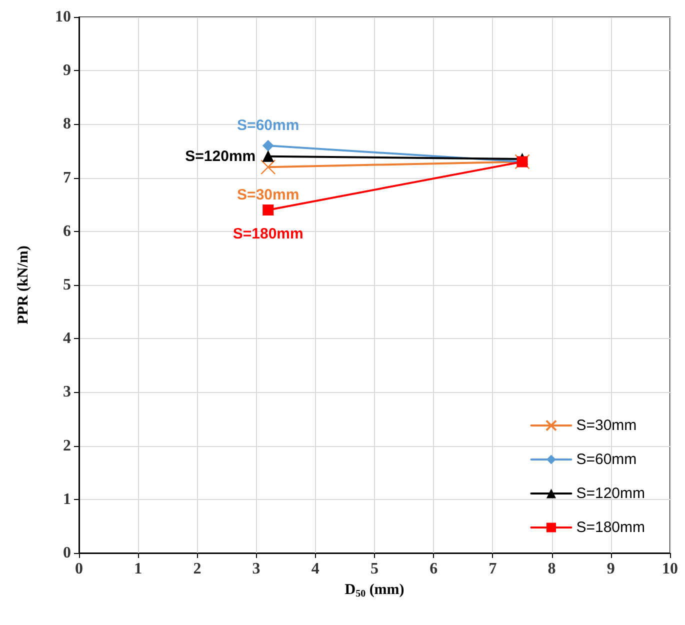  What do you see at coordinates (268, 195) in the screenshot?
I see `text: S=30mm` at bounding box center [268, 195].